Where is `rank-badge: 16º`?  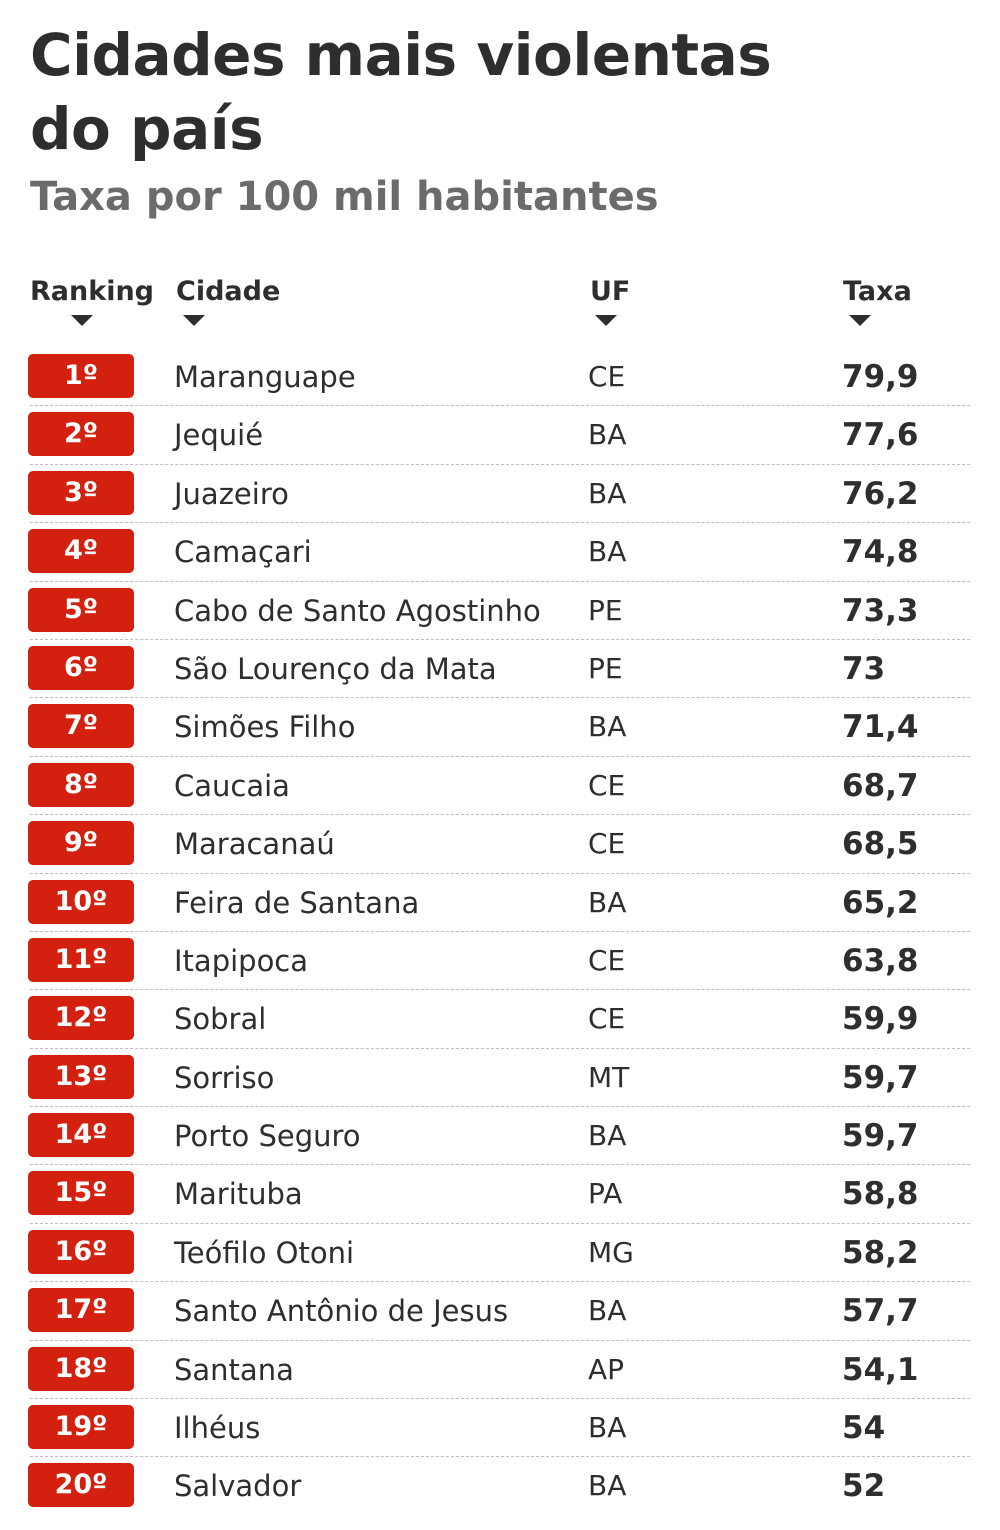
rank-badge: 16º is located at coordinates (81, 1251).